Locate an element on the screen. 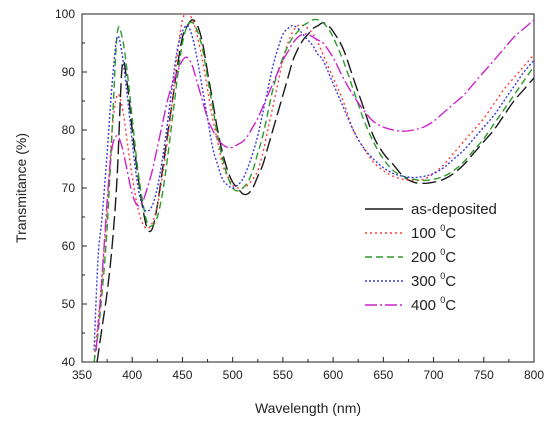 The height and width of the screenshot is (421, 552). x-tick-label: 500 is located at coordinates (233, 375).